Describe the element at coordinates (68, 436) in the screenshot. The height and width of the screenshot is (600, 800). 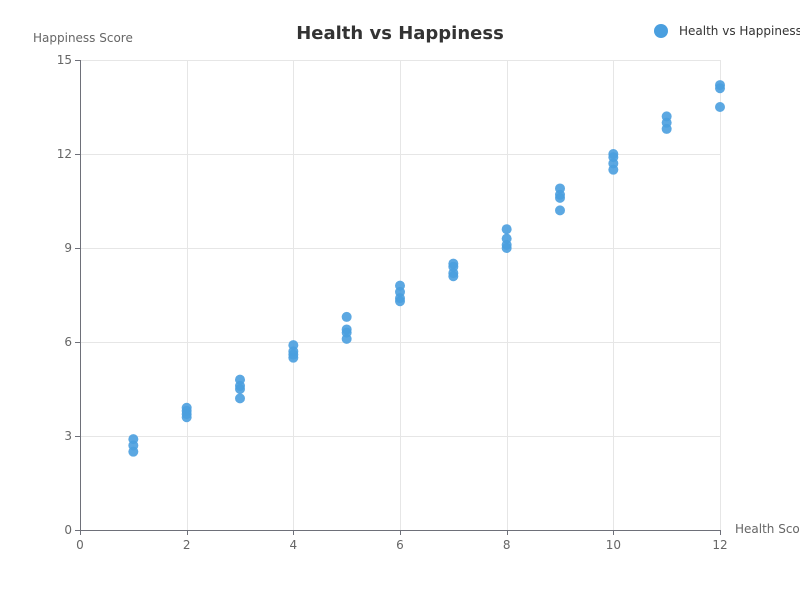
I see `y-tick-label: 3` at that location.